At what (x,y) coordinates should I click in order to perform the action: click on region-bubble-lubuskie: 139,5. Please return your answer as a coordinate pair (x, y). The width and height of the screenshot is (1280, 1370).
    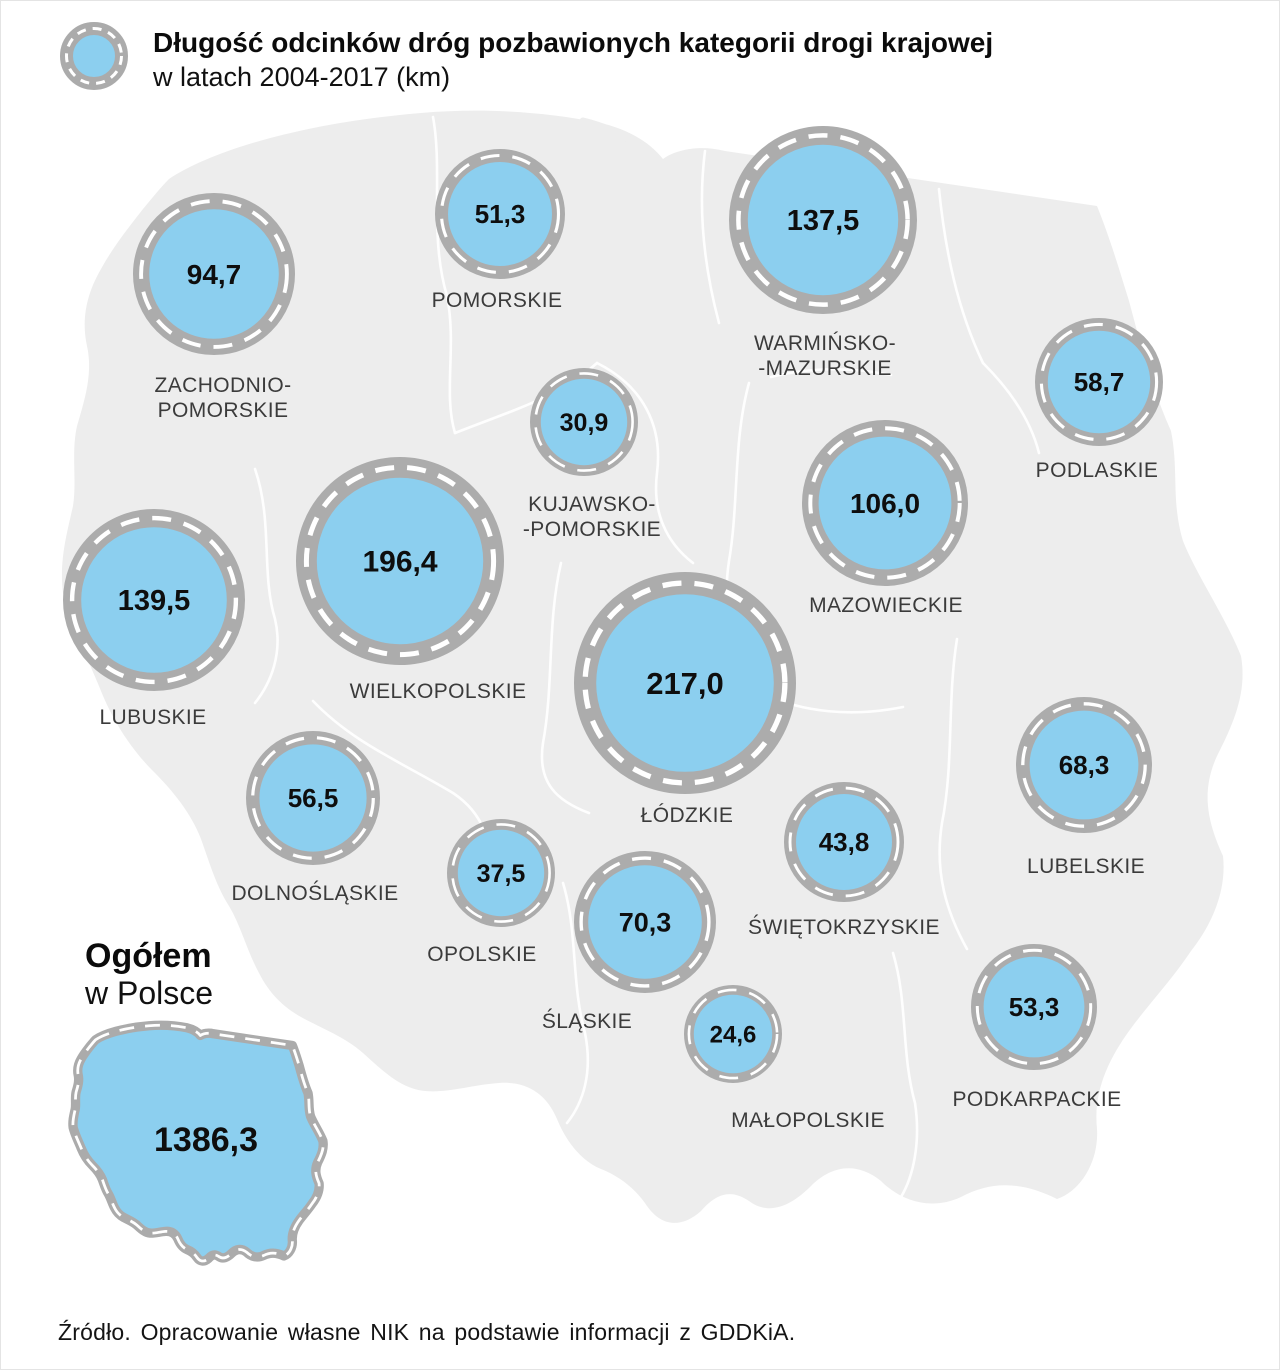
    Looking at the image, I should click on (154, 600).